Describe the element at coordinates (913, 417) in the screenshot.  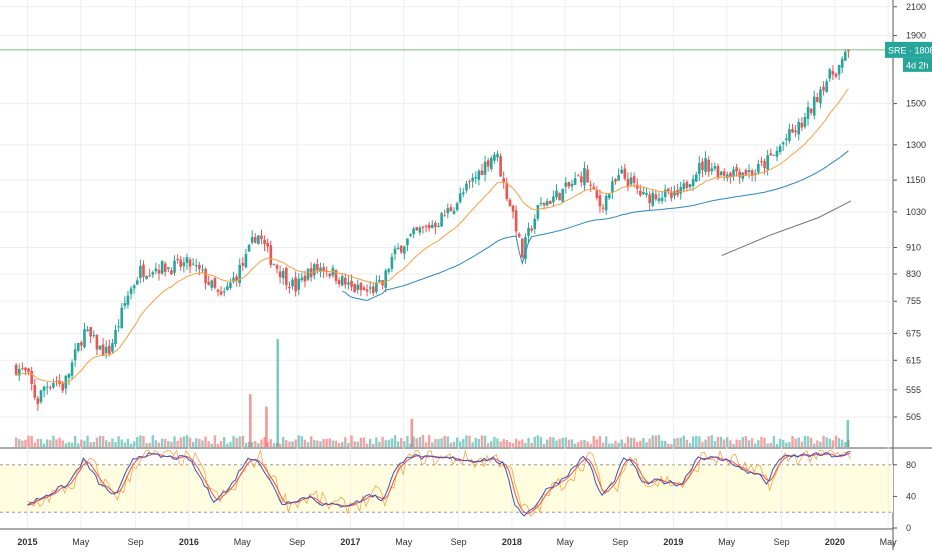
I see `price-axis-label: 505` at that location.